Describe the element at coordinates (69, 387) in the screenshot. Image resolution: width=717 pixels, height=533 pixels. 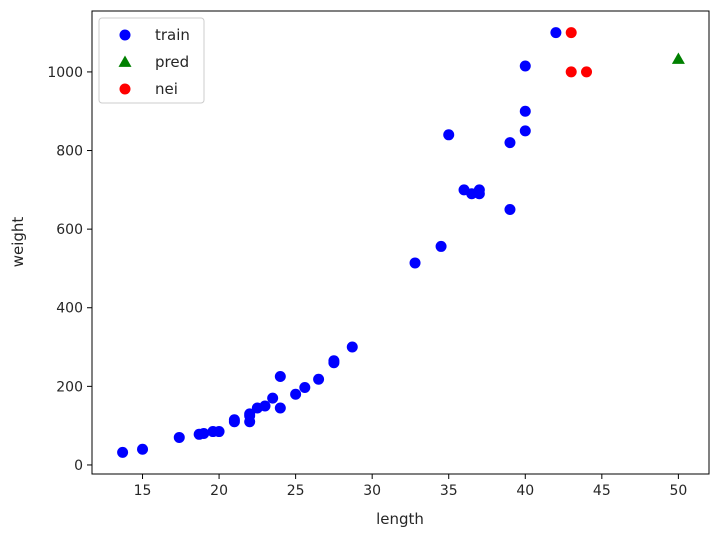
I see `y-tick-label: 200` at that location.